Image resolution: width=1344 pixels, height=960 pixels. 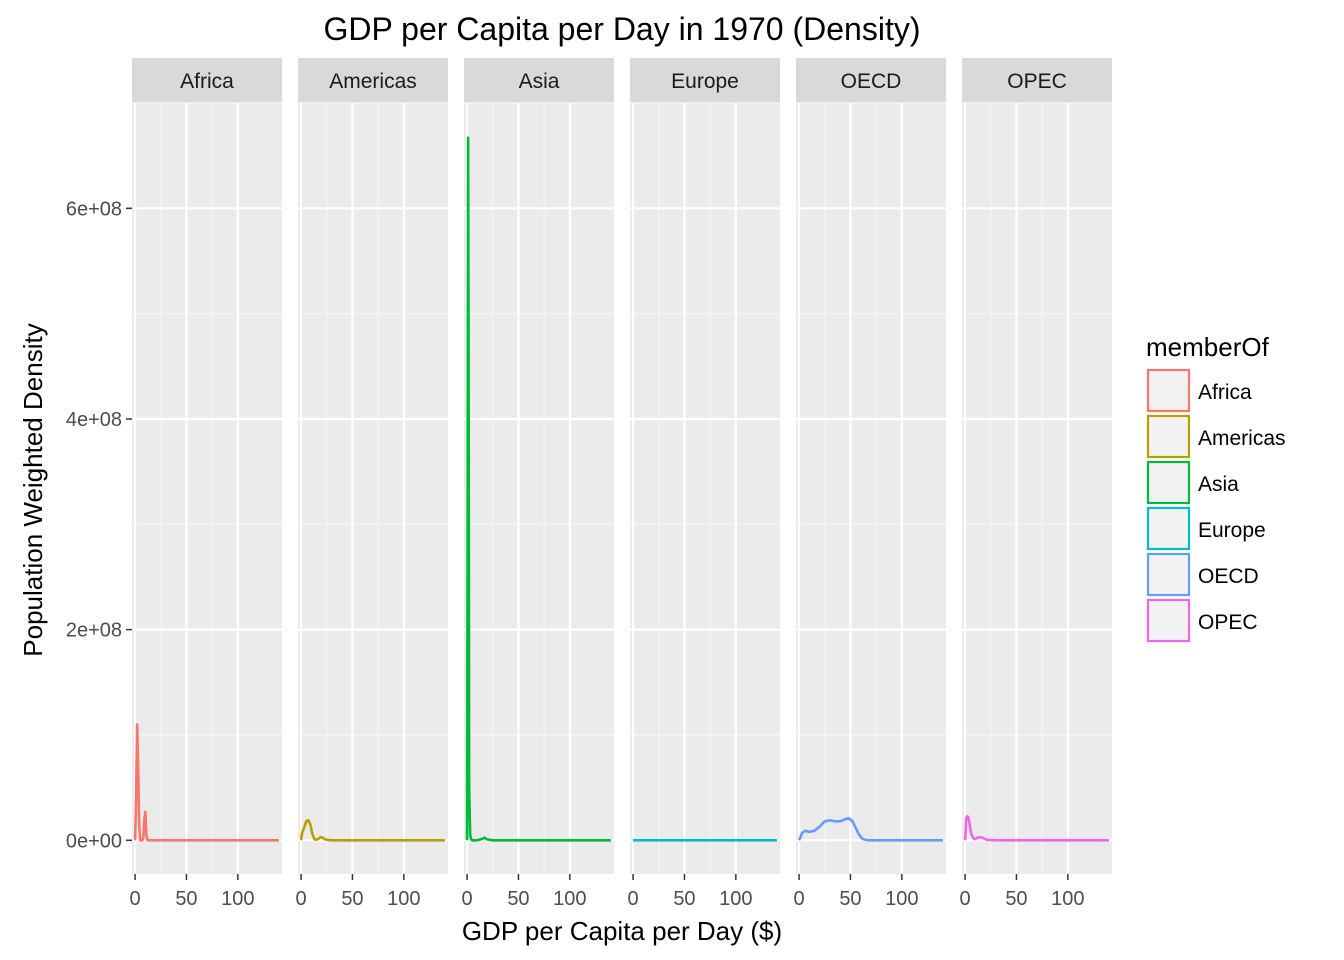 I want to click on series-line-africa, so click(x=206, y=782).